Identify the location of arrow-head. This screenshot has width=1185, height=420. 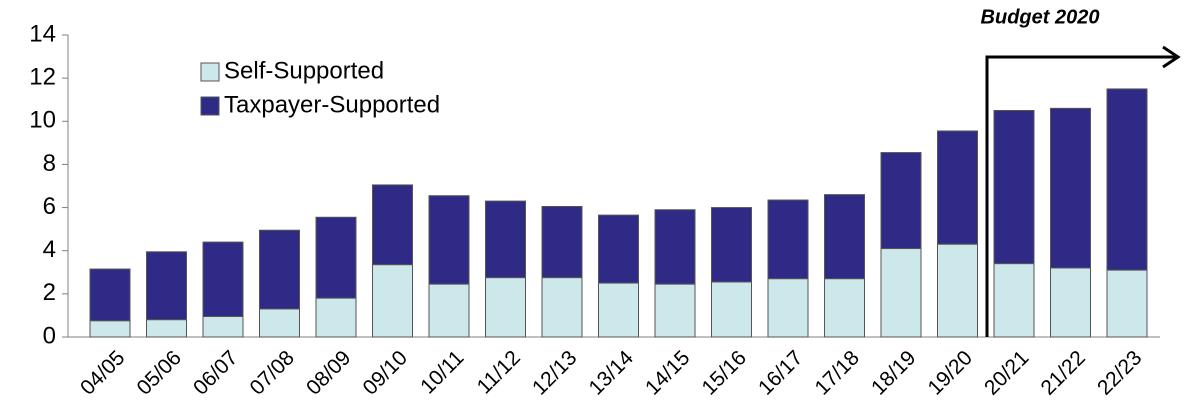
(1171, 57).